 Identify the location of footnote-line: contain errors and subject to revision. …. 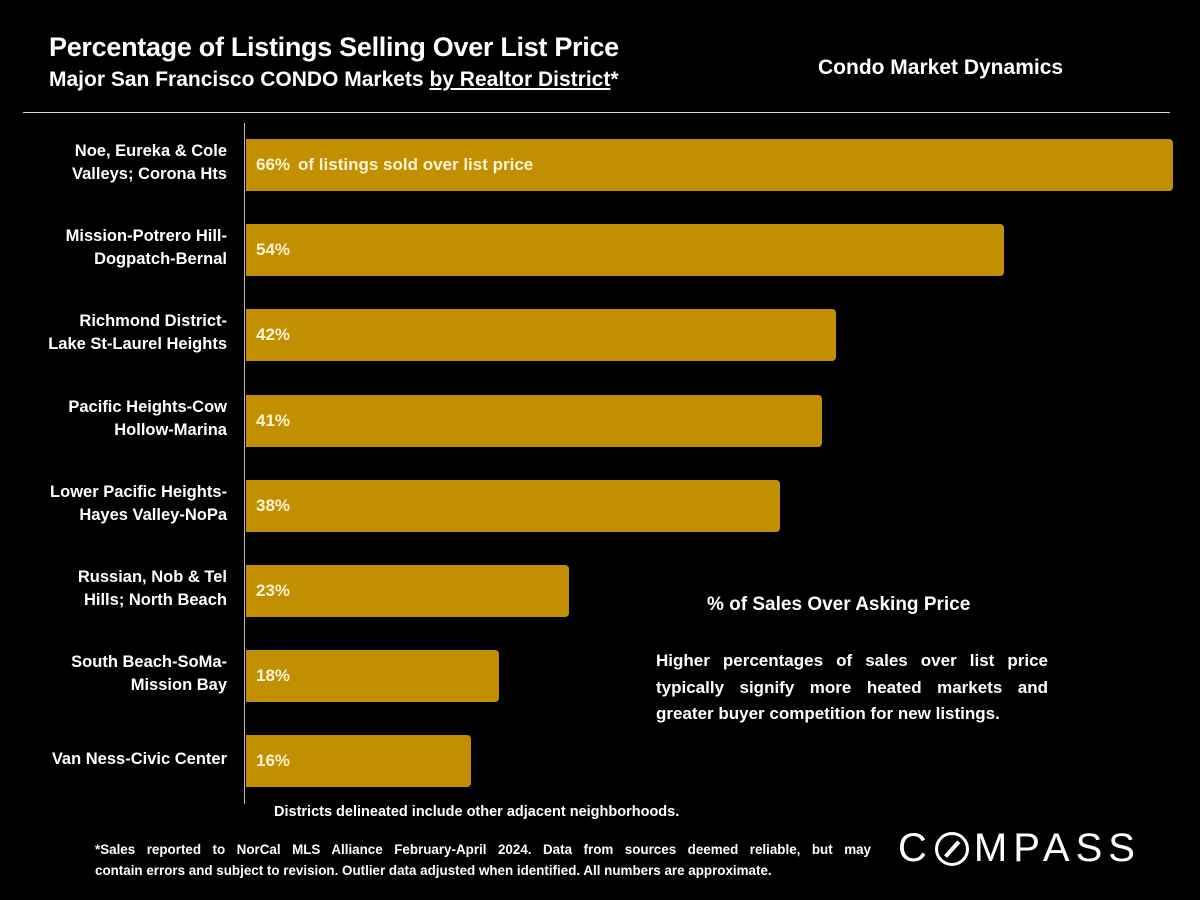
(433, 870).